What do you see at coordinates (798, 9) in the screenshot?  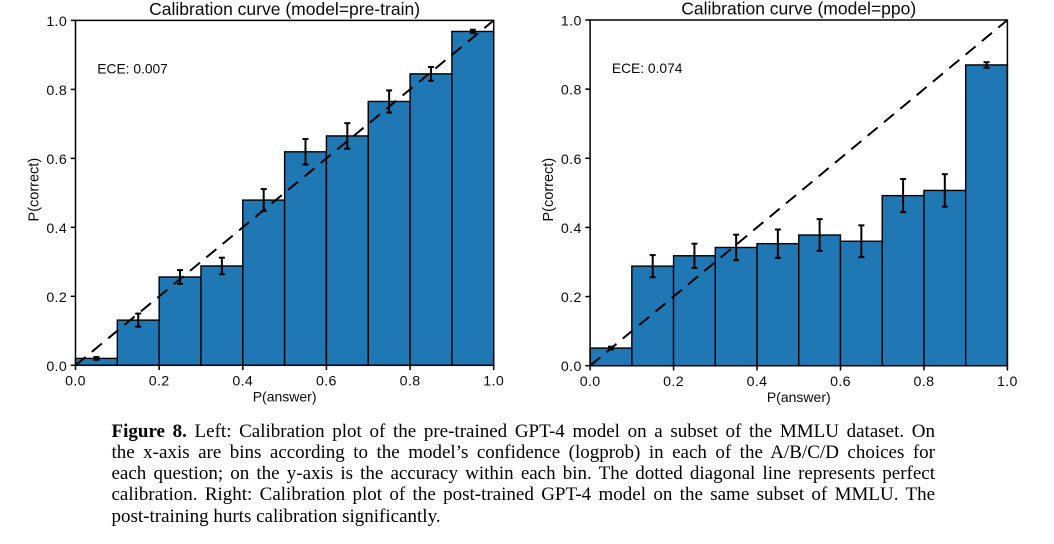 I see `svg-text: Calibration curve (model=ppo)` at bounding box center [798, 9].